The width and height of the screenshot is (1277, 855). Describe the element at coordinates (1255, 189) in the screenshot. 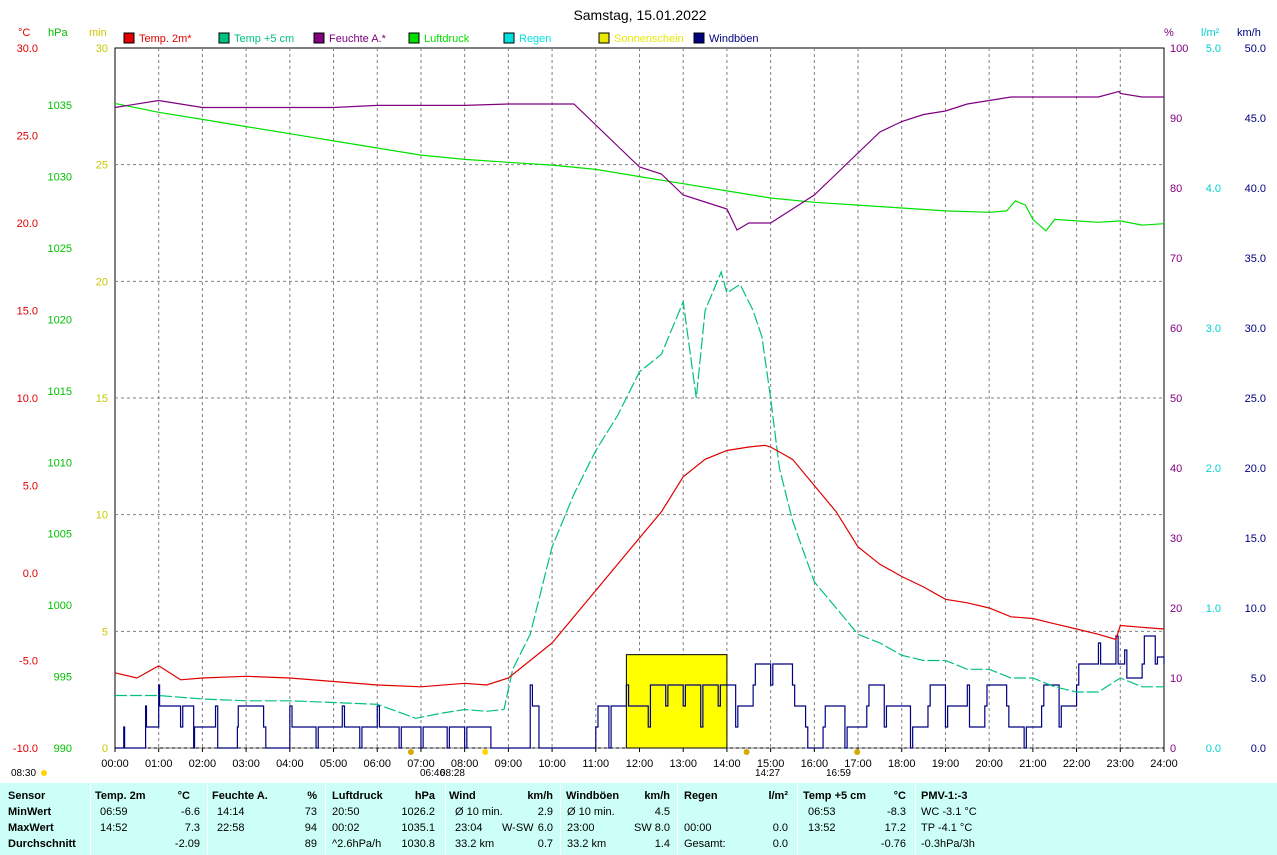

I see `wind-axis-tick: 40.0` at that location.